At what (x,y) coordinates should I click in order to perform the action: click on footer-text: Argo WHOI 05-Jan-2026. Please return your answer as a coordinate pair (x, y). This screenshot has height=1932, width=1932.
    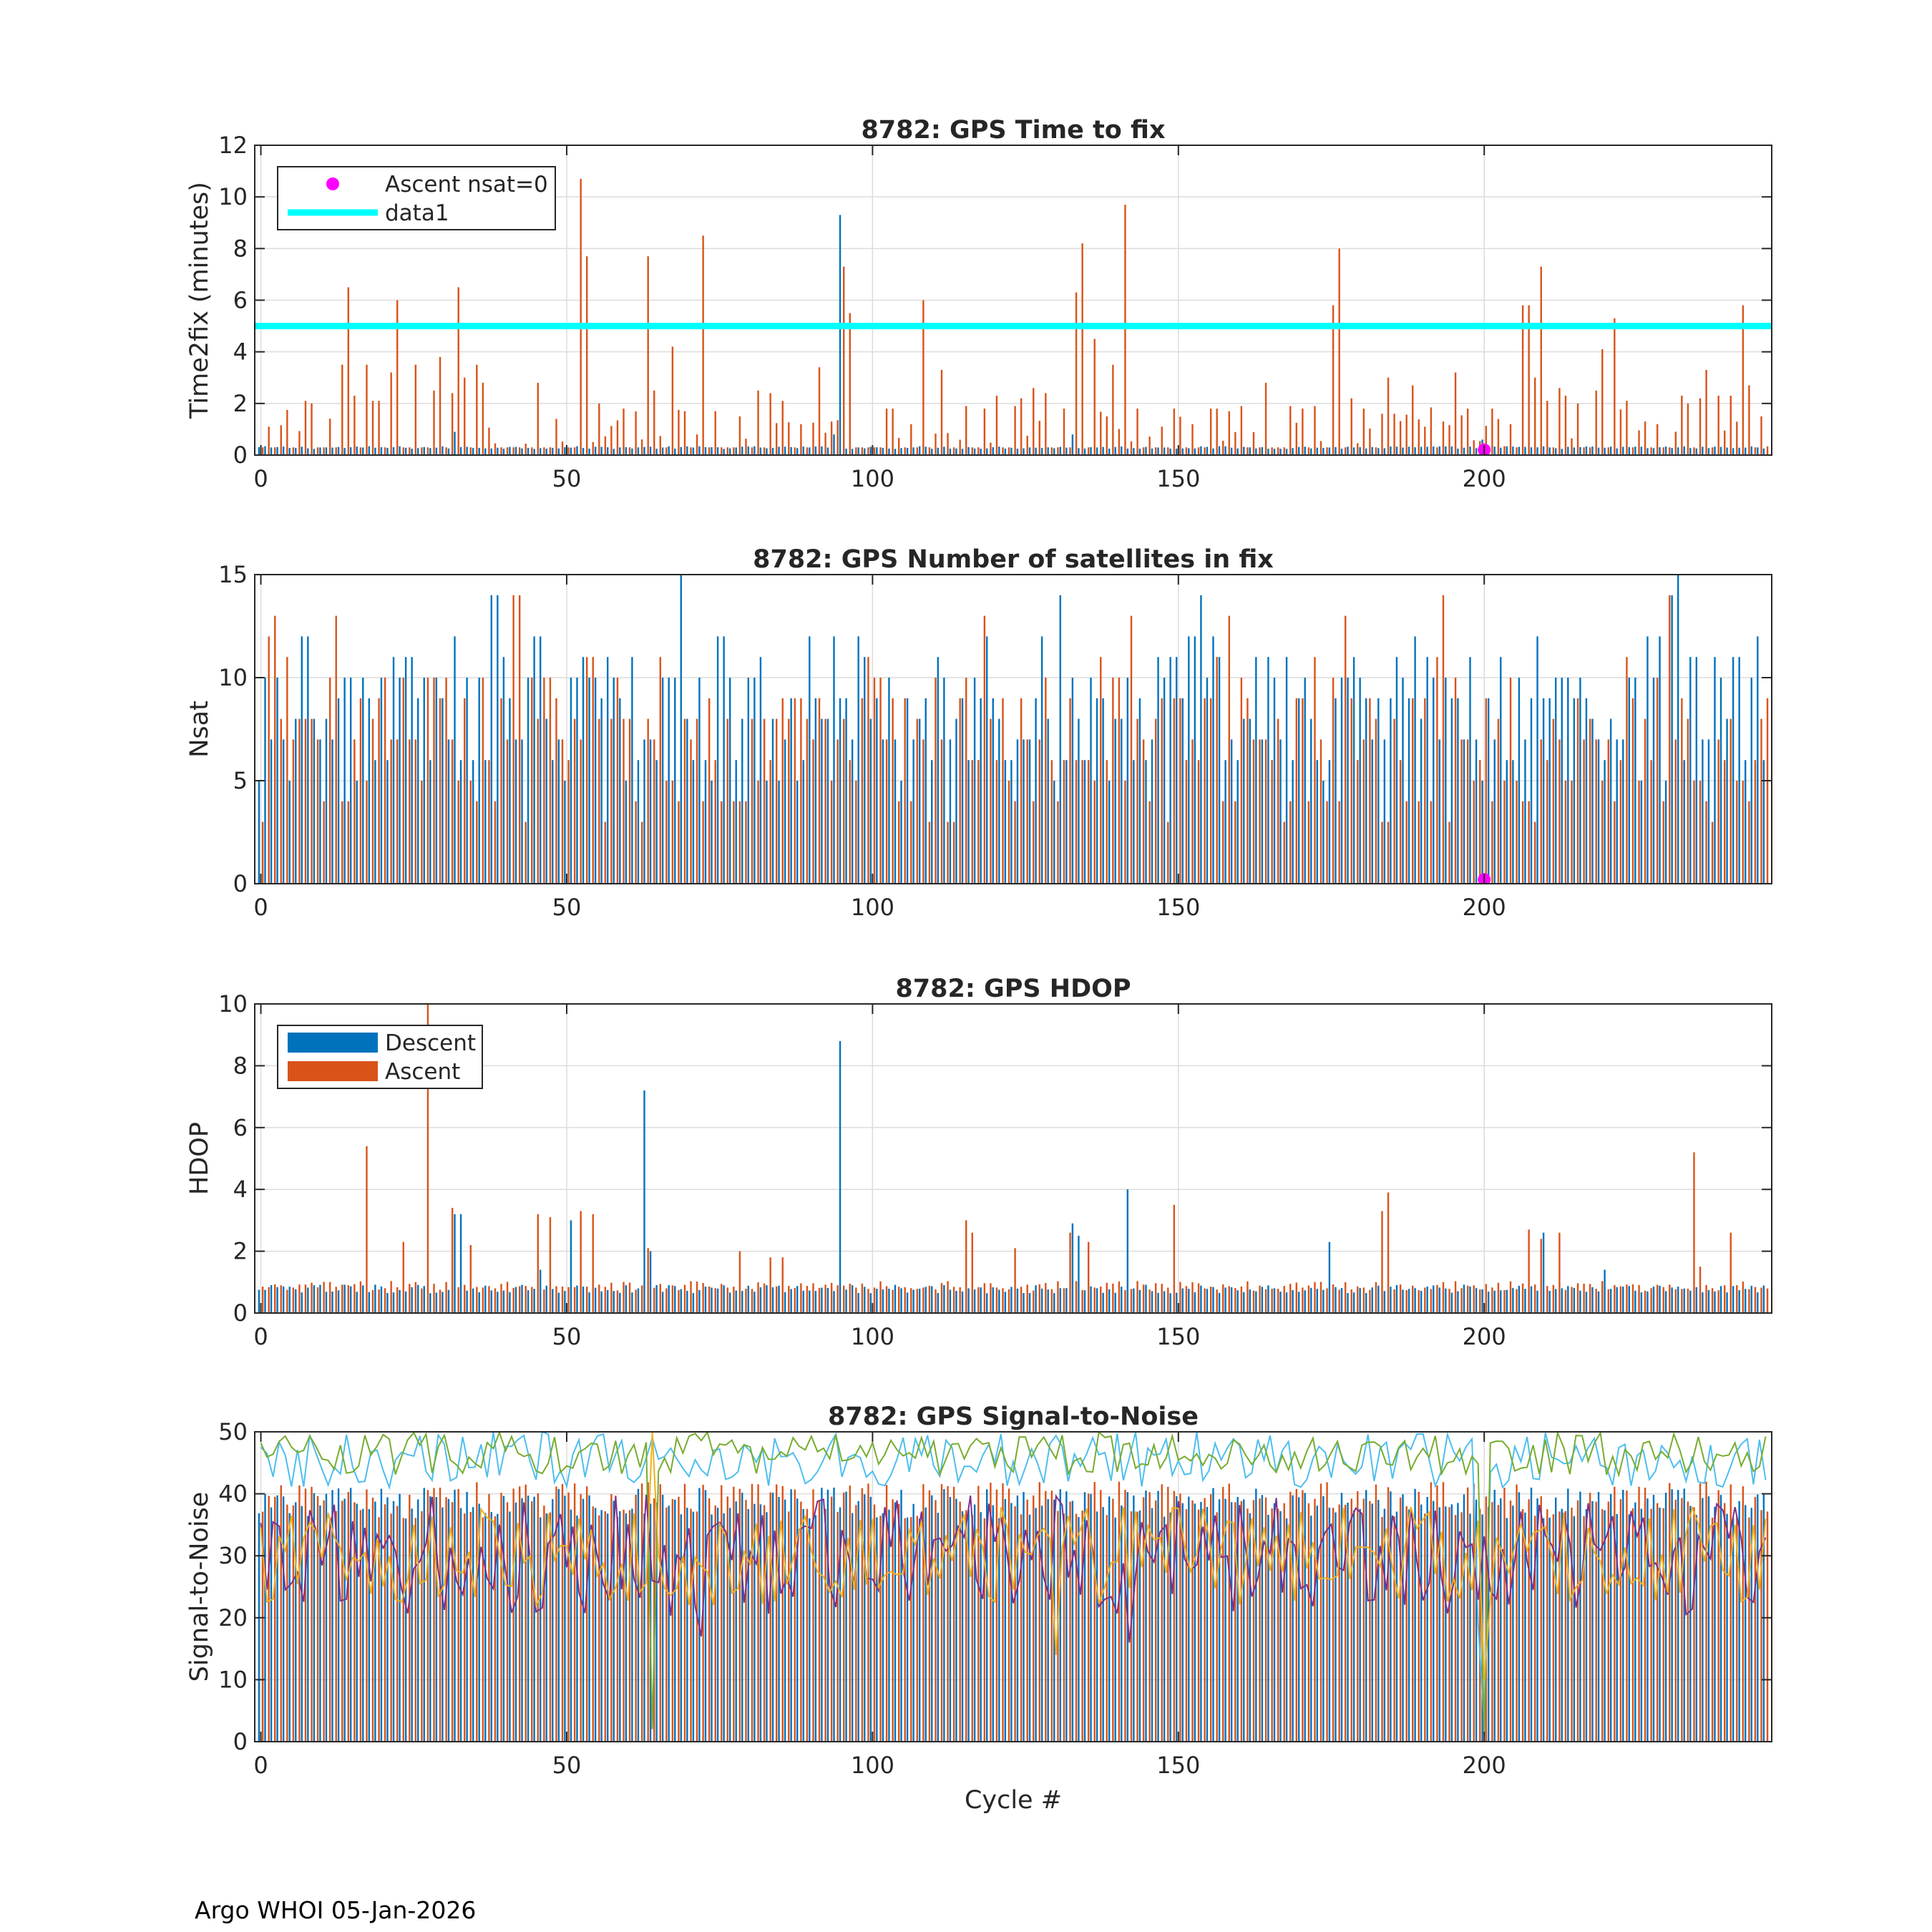
    Looking at the image, I should click on (336, 1910).